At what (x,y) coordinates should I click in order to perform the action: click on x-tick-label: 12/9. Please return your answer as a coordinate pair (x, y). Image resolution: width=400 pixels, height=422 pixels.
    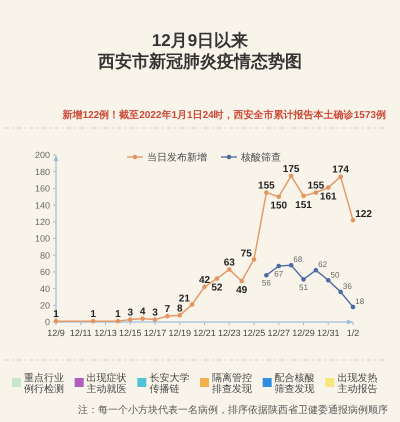
    Looking at the image, I should click on (56, 333).